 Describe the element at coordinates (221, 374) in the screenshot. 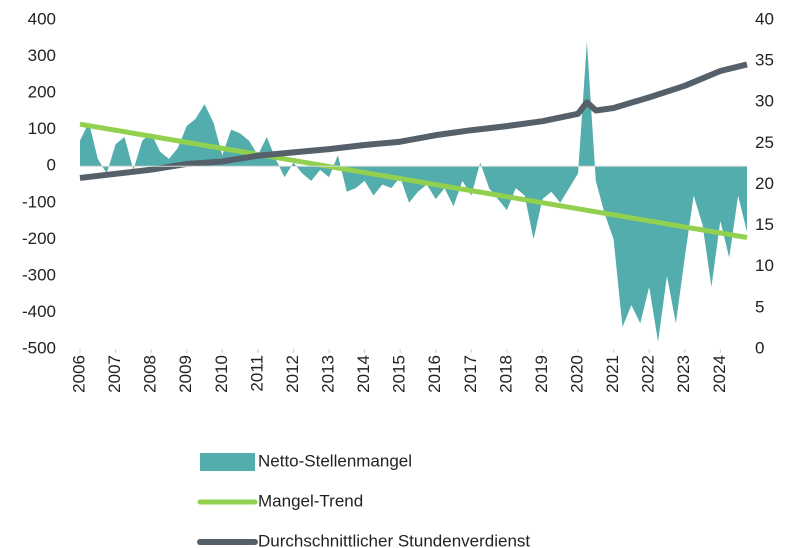

I see `x-tick-label: 2010` at that location.